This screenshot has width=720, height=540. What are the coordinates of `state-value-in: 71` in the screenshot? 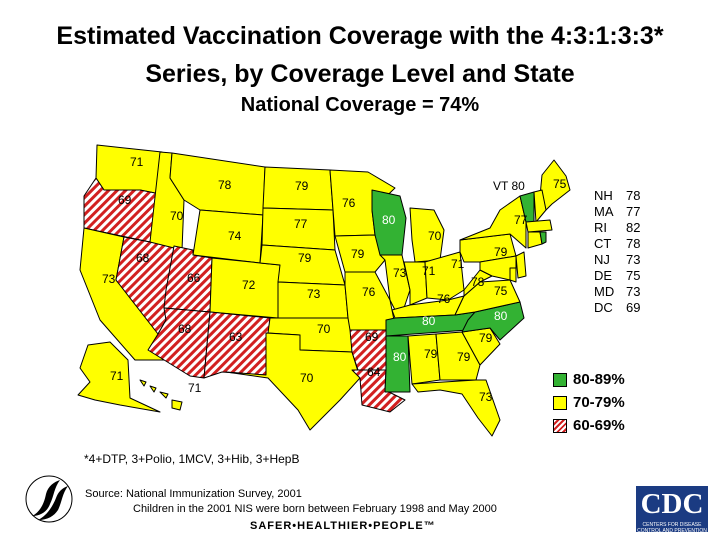 It's located at (429, 271).